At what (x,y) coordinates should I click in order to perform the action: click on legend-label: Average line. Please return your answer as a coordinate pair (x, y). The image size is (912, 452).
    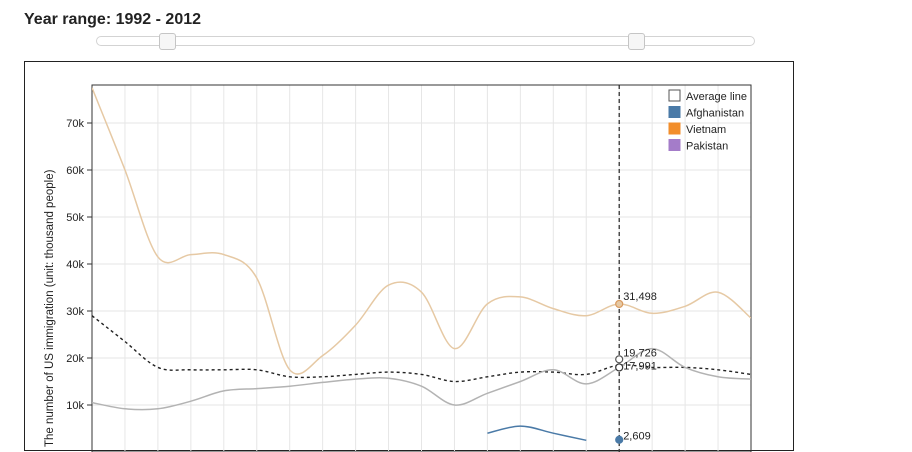
    Looking at the image, I should click on (716, 97).